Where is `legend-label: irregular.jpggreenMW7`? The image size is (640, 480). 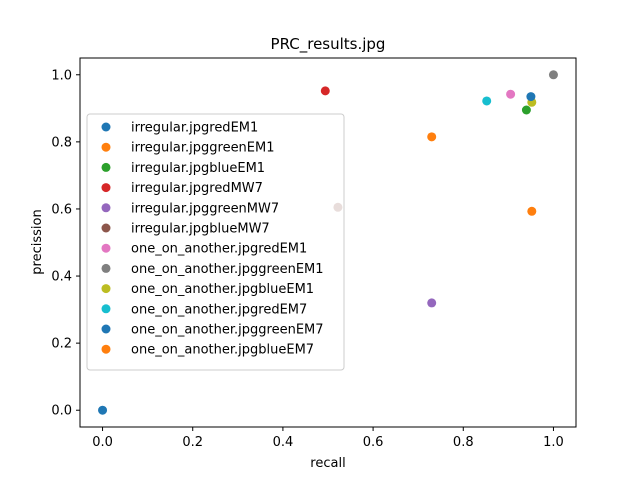 legend-label: irregular.jpggreenMW7 is located at coordinates (205, 208).